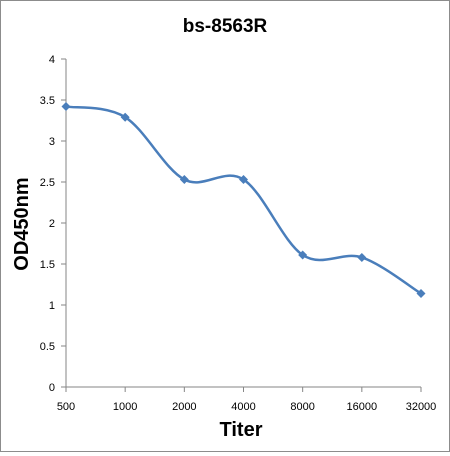 This screenshot has height=456, width=450. Describe the element at coordinates (47, 183) in the screenshot. I see `y-tick-label: 2.5` at that location.